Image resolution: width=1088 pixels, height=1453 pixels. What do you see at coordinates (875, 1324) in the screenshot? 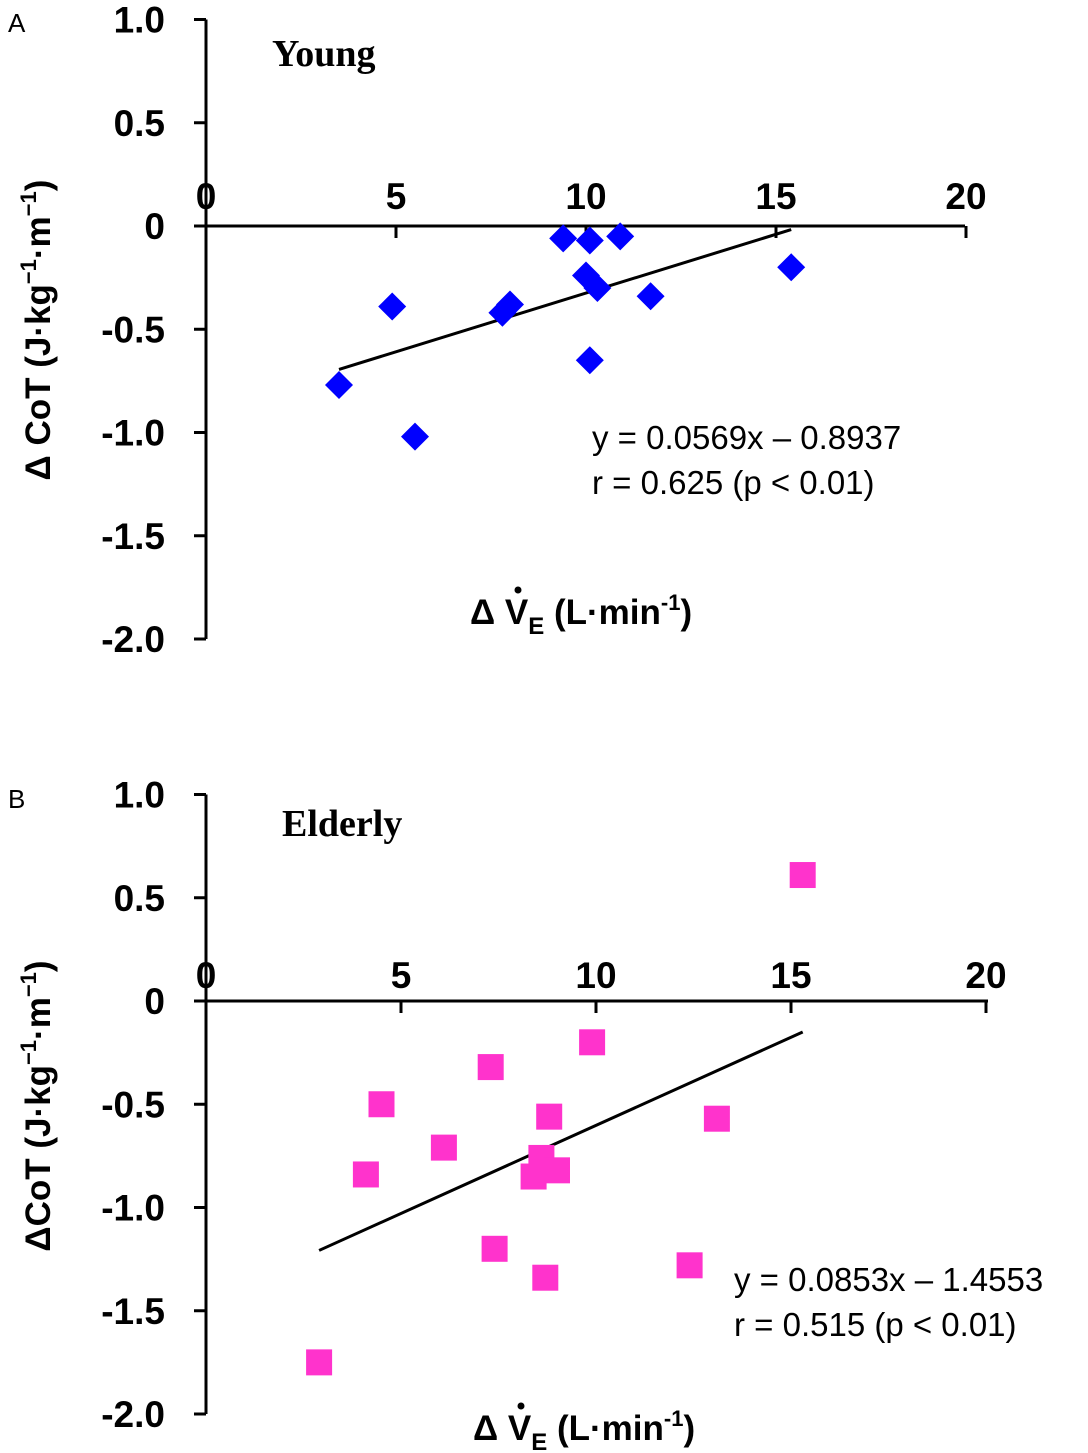
I see `correlation-text: r = 0.515 (p < 0.01)` at bounding box center [875, 1324].